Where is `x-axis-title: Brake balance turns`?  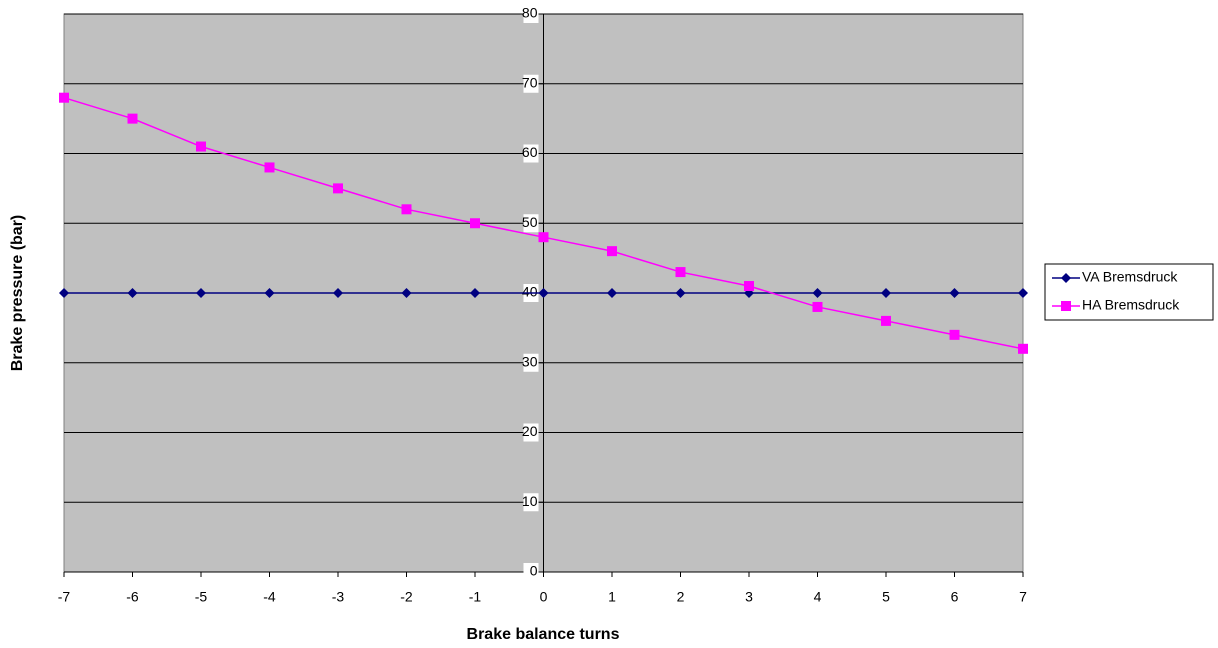
x-axis-title: Brake balance turns is located at coordinates (543, 634).